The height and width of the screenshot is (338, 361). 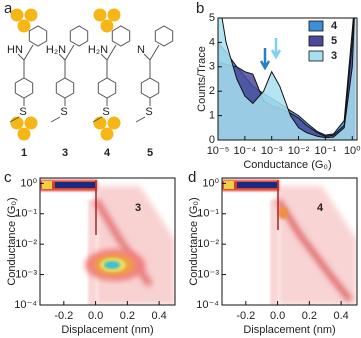 What do you see at coordinates (299, 151) in the screenshot?
I see `x-tick-label: 10⁻²` at bounding box center [299, 151].